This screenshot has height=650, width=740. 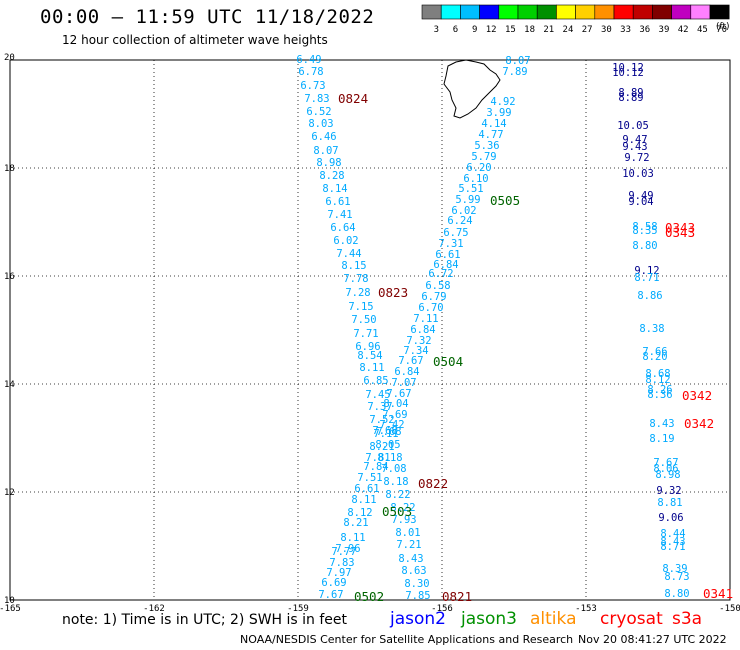 What do you see at coordinates (410, 559) in the screenshot?
I see `track-b-value: 8.43` at bounding box center [410, 559].